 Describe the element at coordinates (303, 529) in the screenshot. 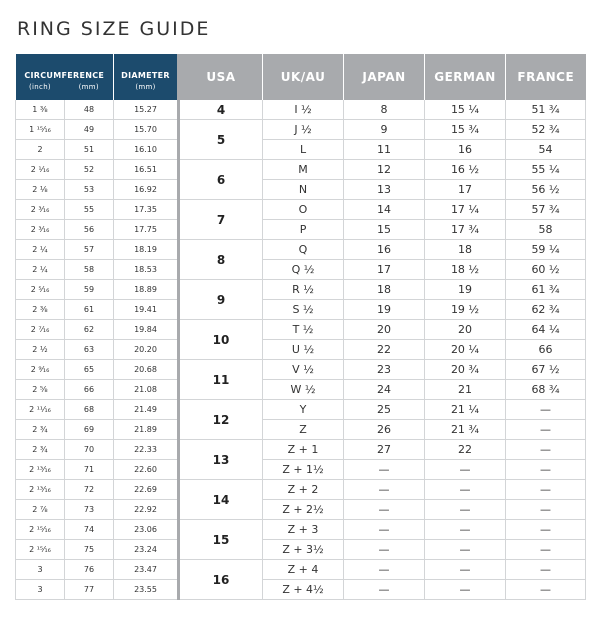

I see `cell: Z + 3` at that location.